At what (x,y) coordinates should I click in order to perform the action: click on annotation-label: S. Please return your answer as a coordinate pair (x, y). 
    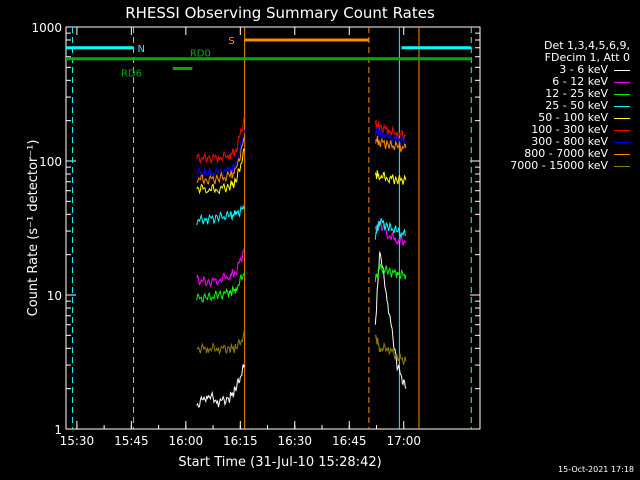
    Looking at the image, I should click on (231, 41).